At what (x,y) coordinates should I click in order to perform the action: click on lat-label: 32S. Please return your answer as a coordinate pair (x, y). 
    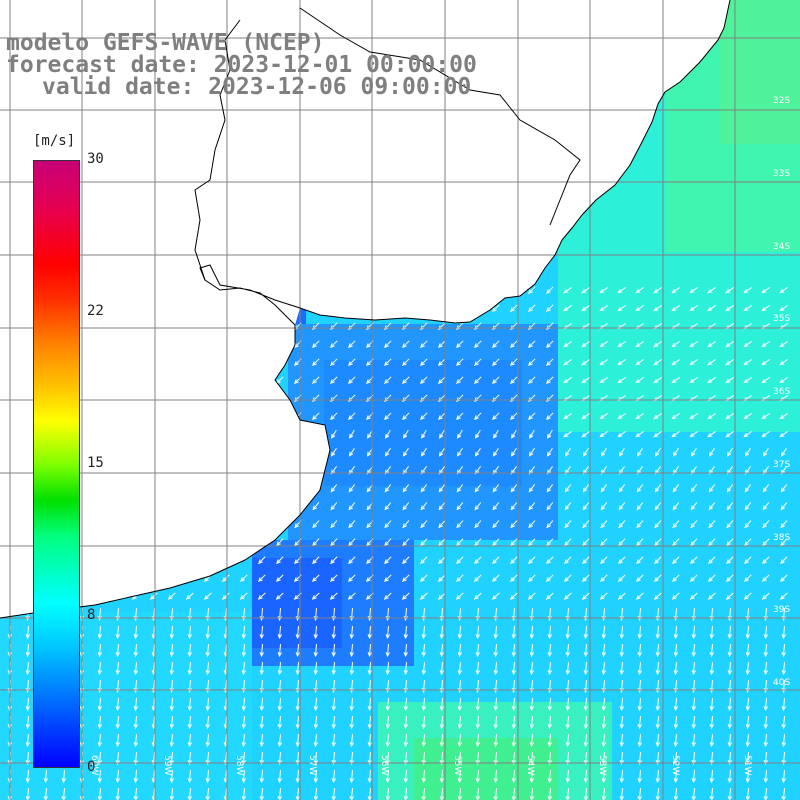
    Looking at the image, I should click on (781, 101).